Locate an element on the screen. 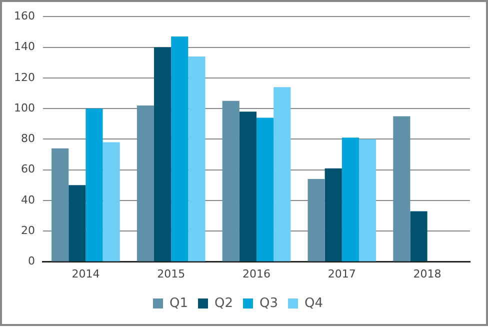  y-tick-label: 100 is located at coordinates (24, 107).